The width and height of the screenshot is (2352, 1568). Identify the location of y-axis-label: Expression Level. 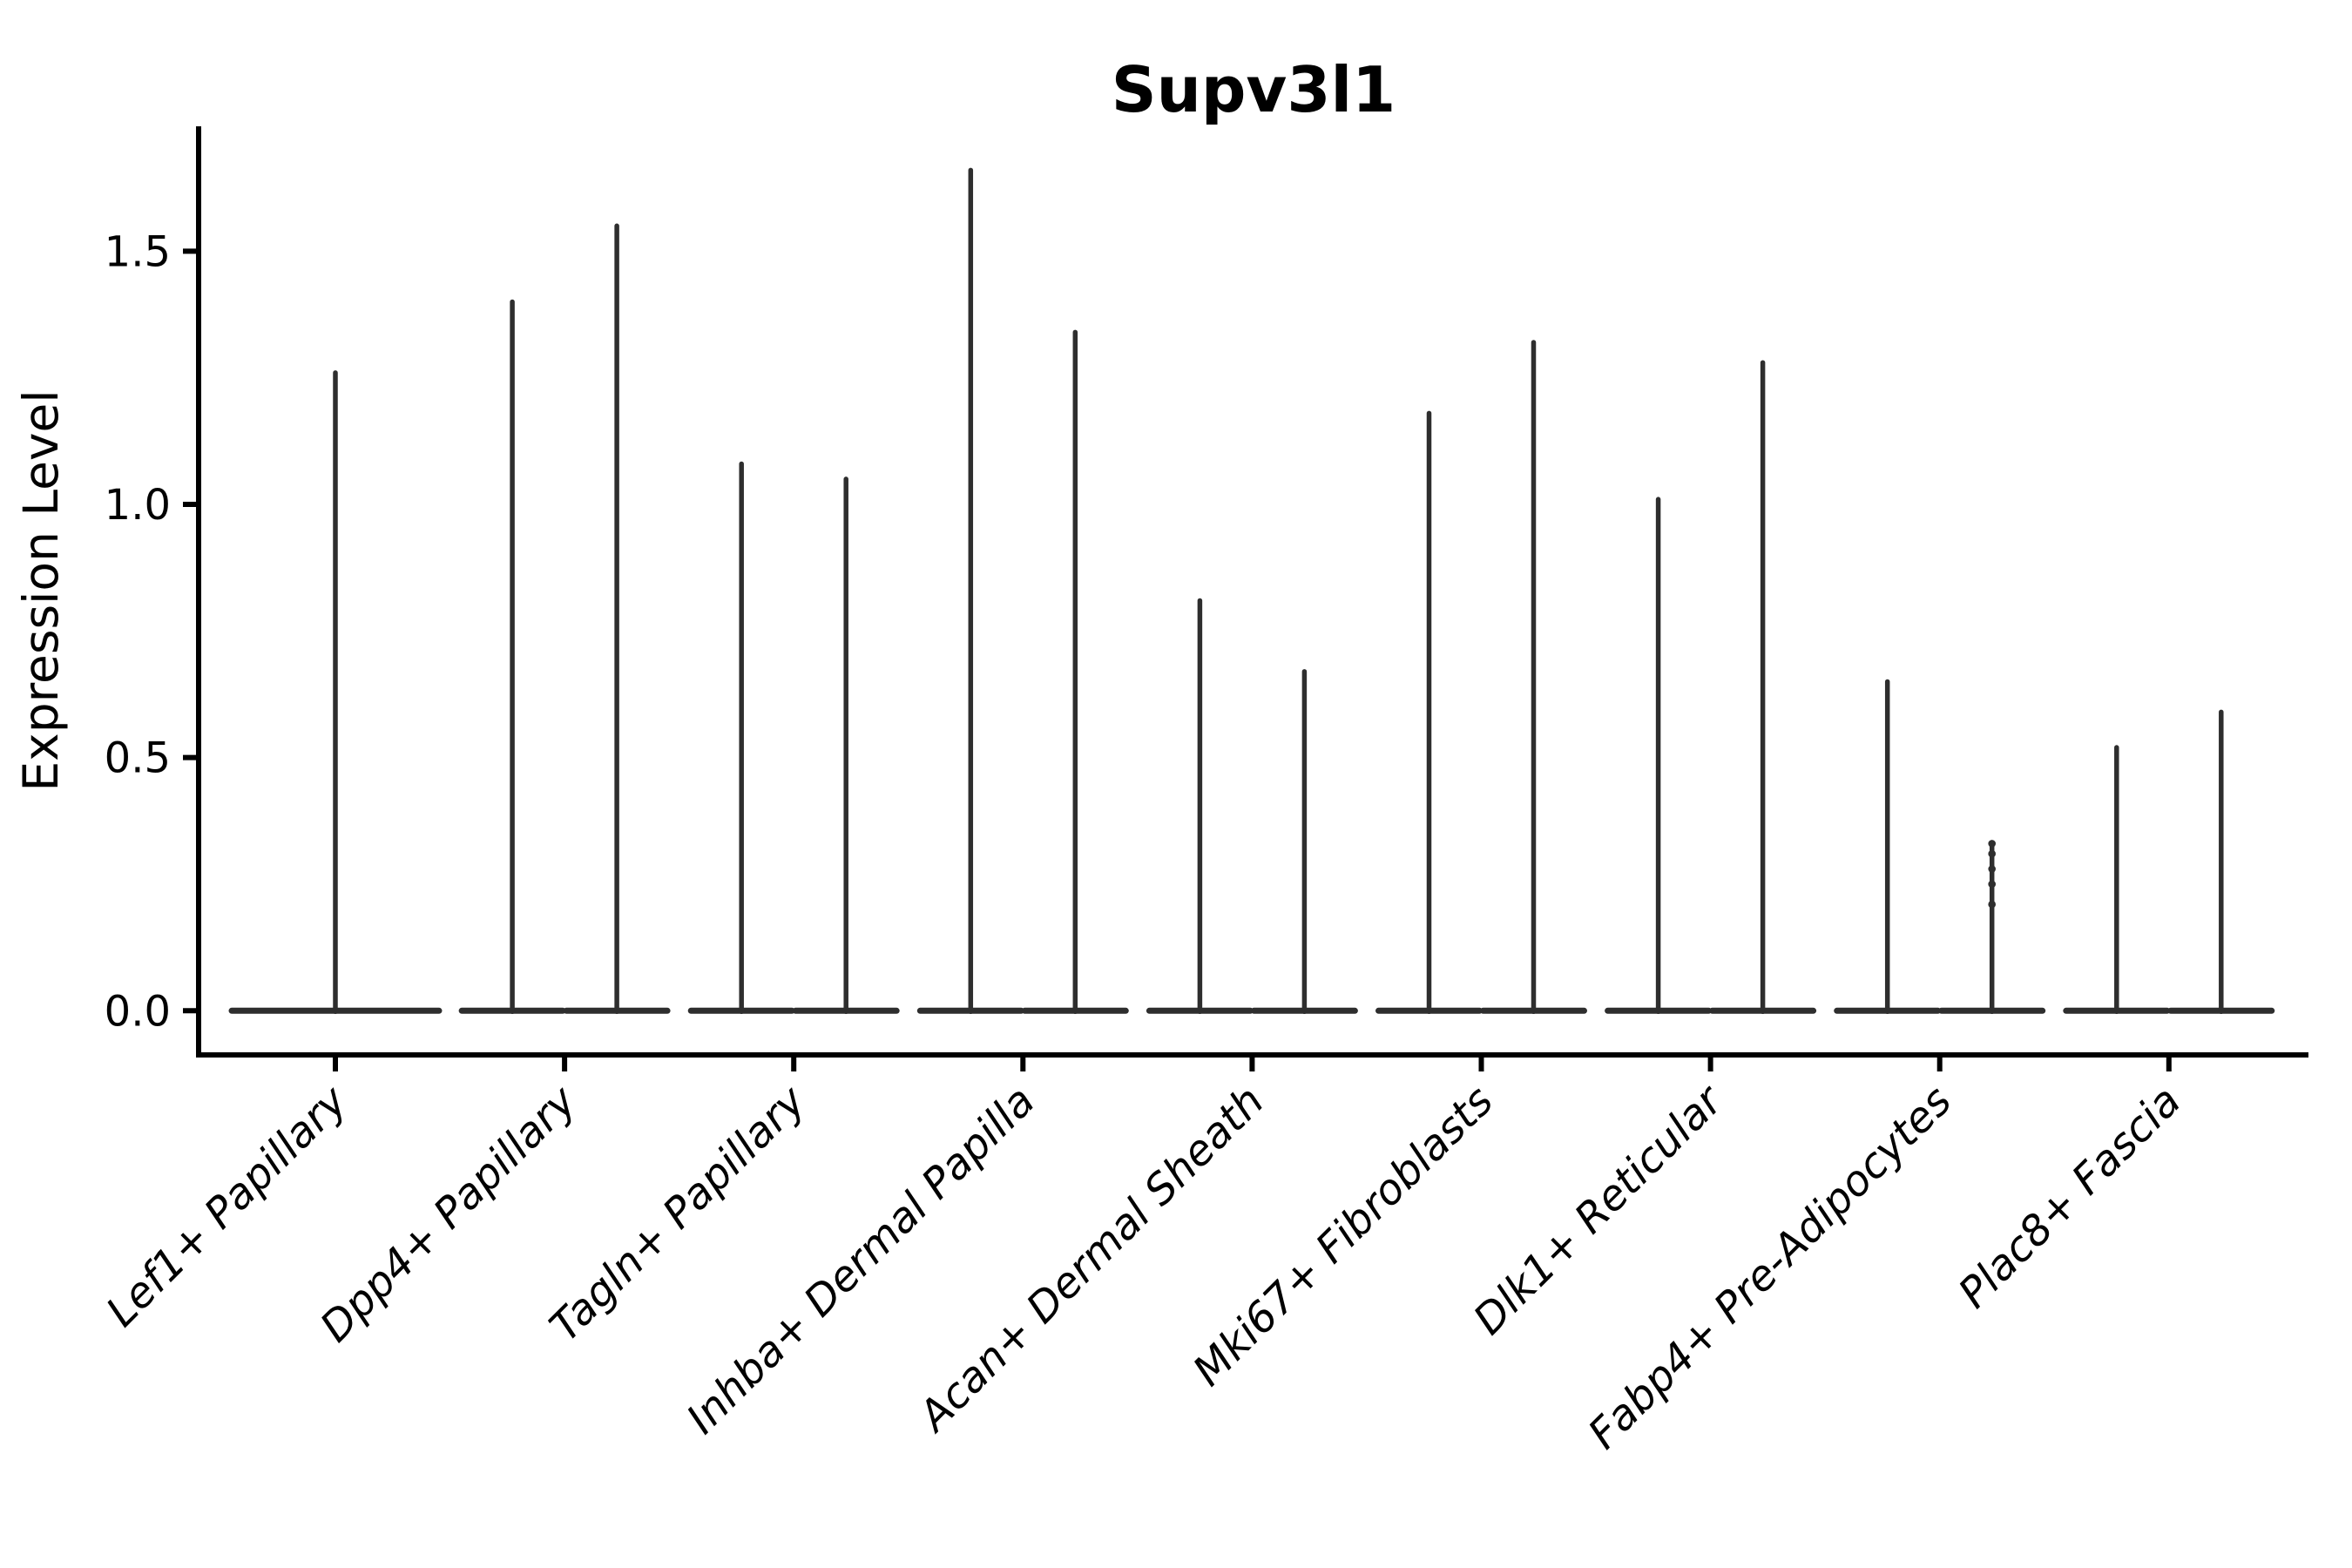
(41, 590).